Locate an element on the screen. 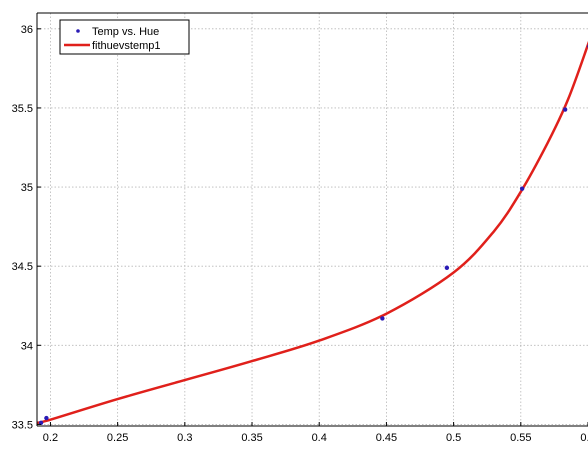 This screenshot has height=452, width=588. legend-label-fit: fithuevstemp1 is located at coordinates (126, 46).